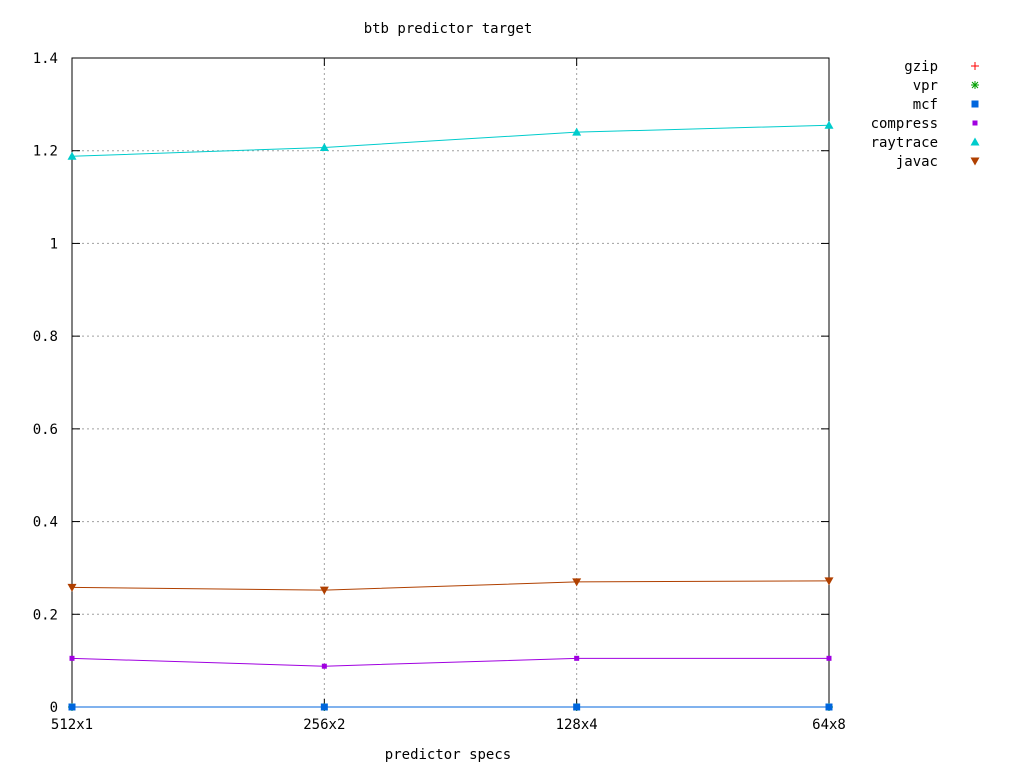 This screenshot has height=768, width=1024. What do you see at coordinates (975, 85) in the screenshot?
I see `star-marker` at bounding box center [975, 85].